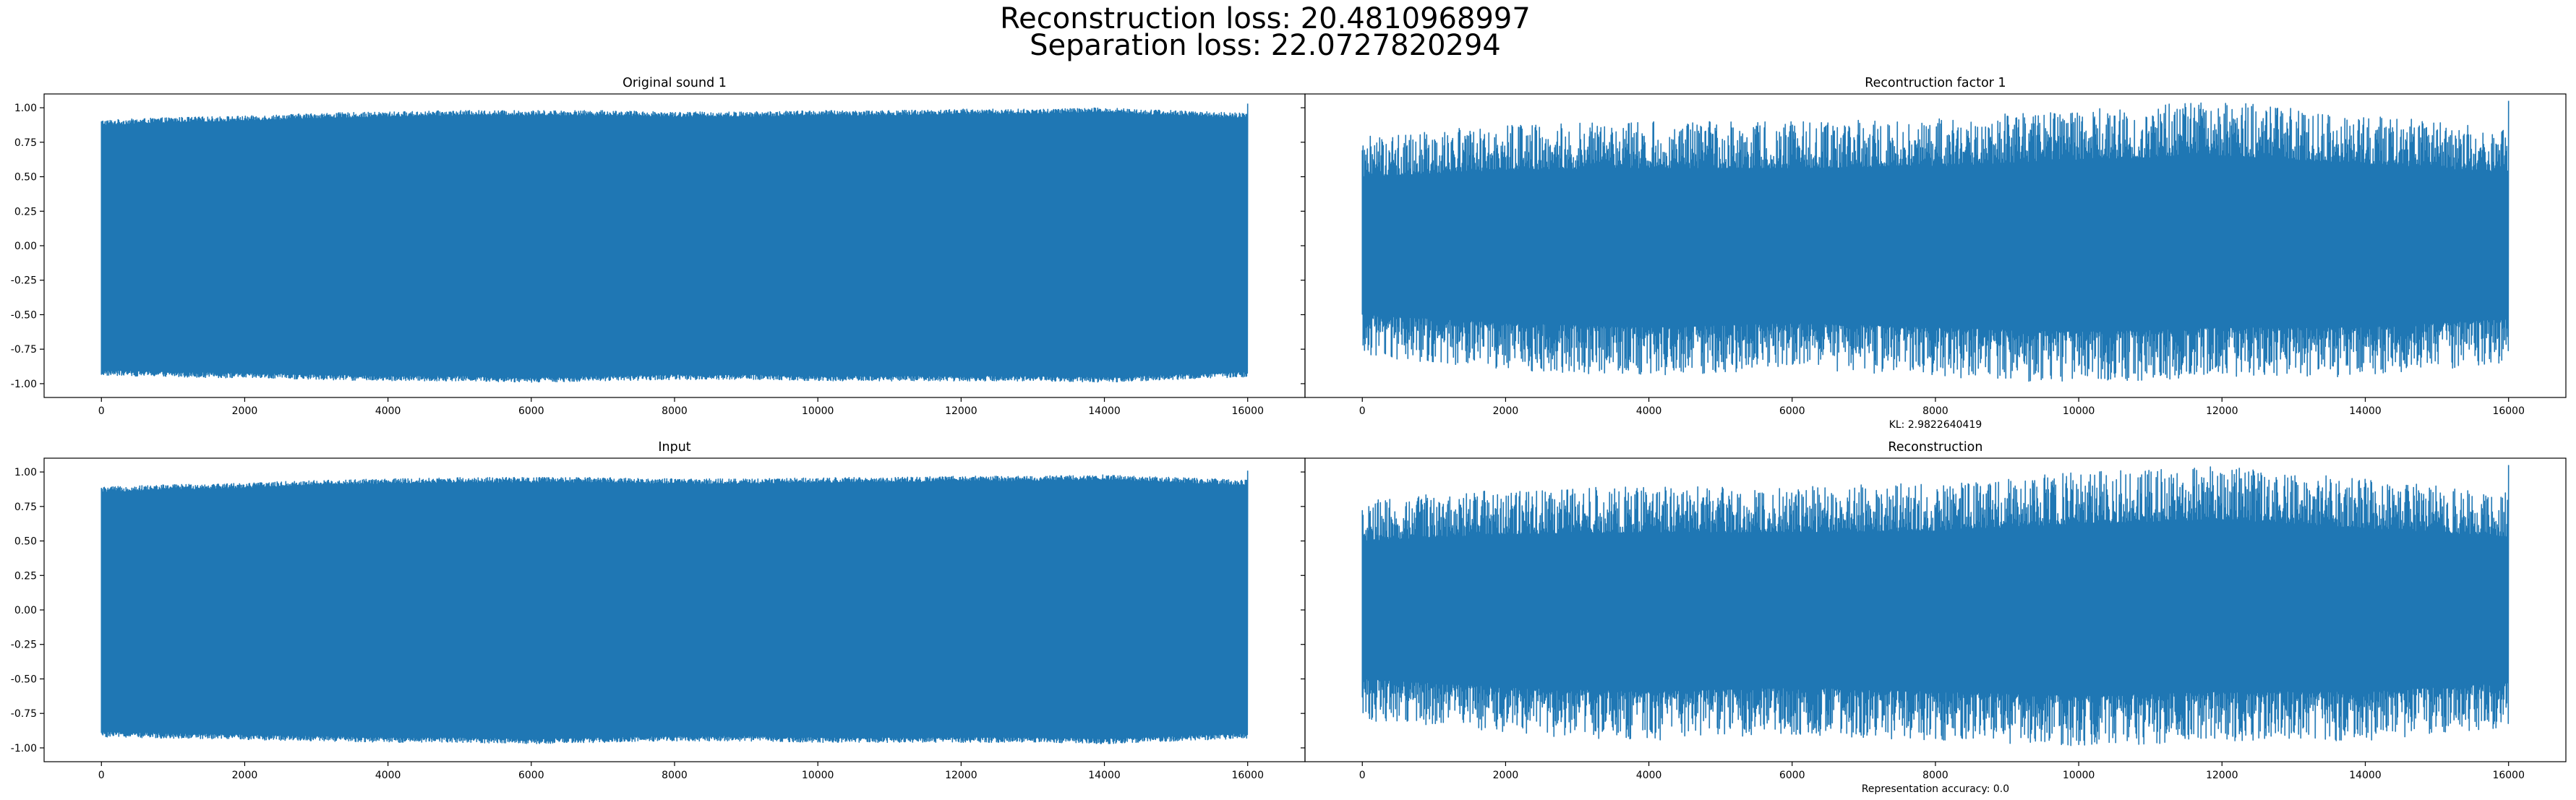  What do you see at coordinates (674, 83) in the screenshot?
I see `panel-title: Original sound 1` at bounding box center [674, 83].